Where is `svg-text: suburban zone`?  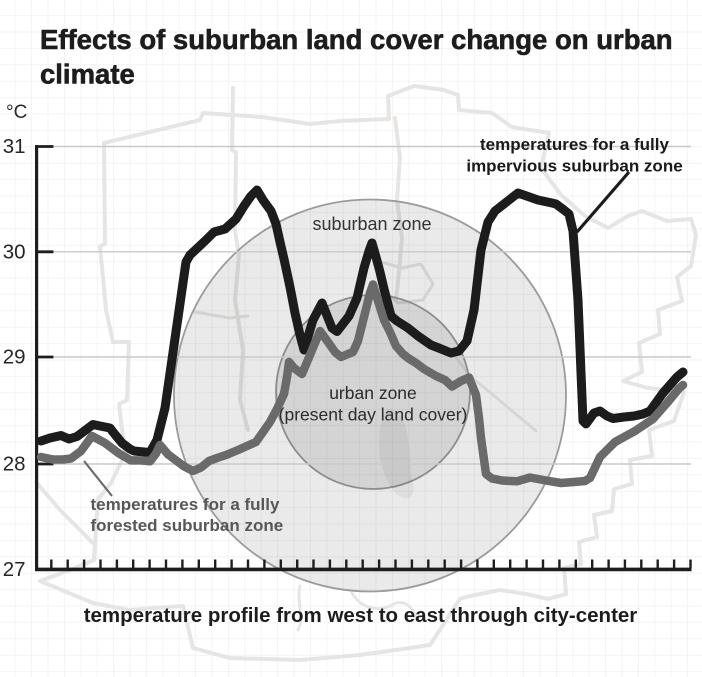 svg-text: suburban zone is located at coordinates (371, 224).